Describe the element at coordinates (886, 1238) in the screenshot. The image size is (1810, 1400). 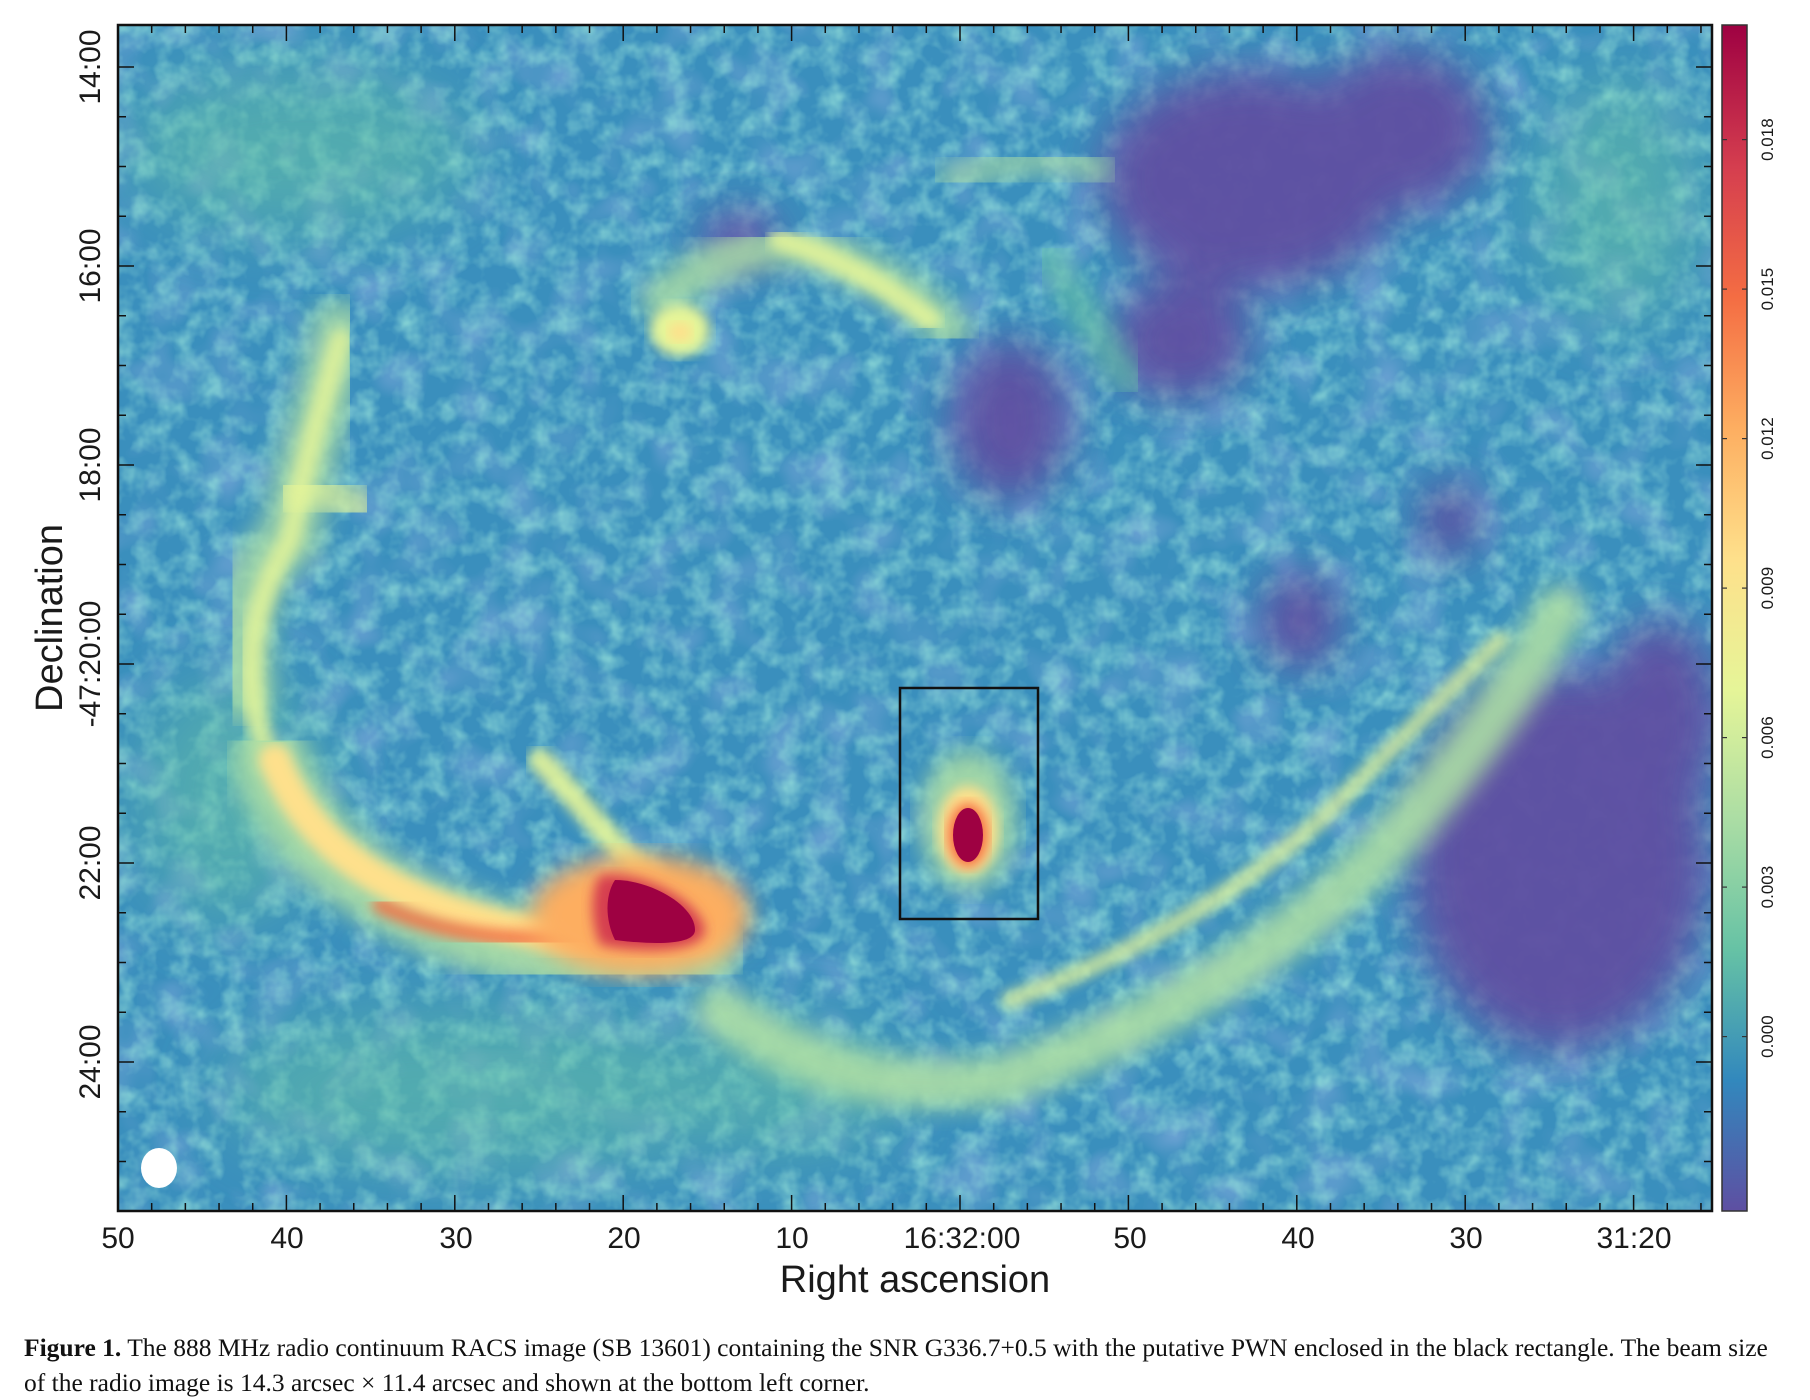
I see `x-axis-labels: 50 40 30 20 10 16:32:00 50 40 30 31:20` at that location.